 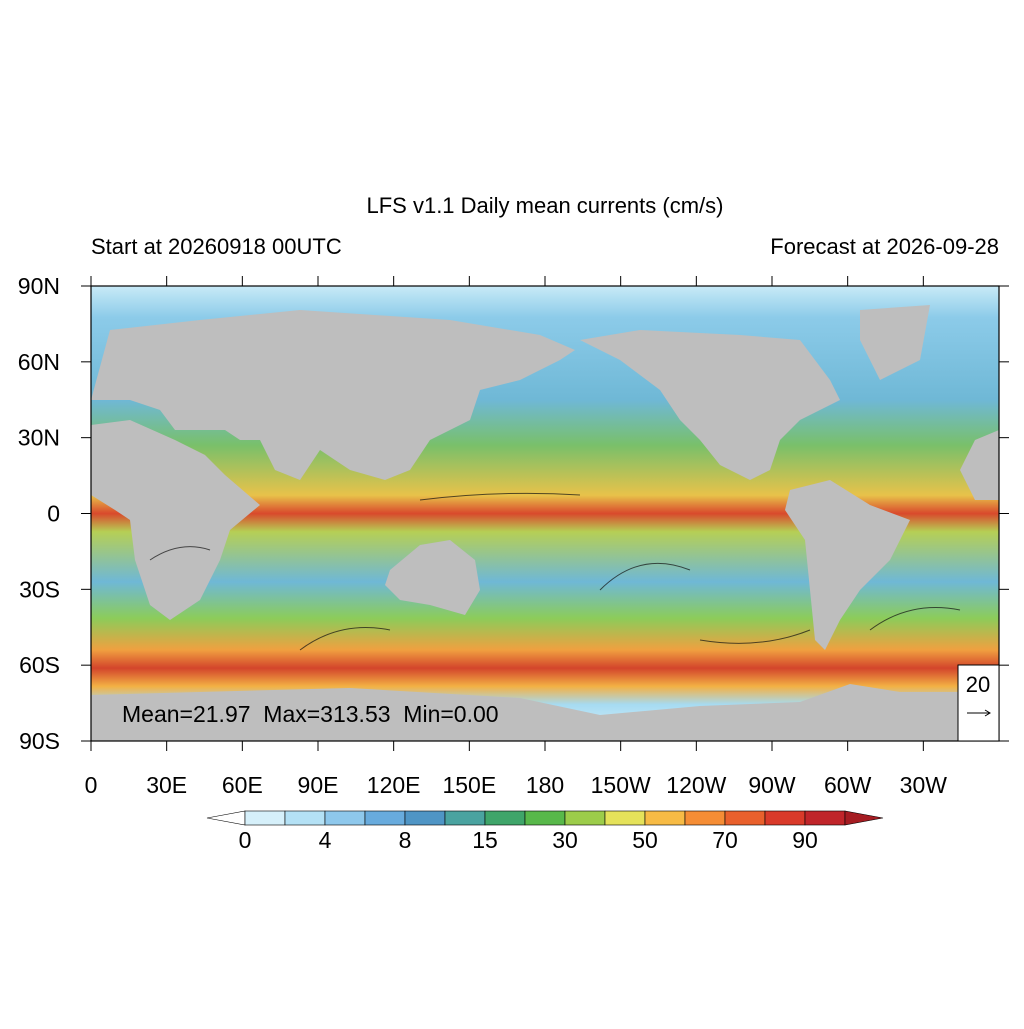 What do you see at coordinates (772, 785) in the screenshot?
I see `x-tick-label: 90W` at bounding box center [772, 785].